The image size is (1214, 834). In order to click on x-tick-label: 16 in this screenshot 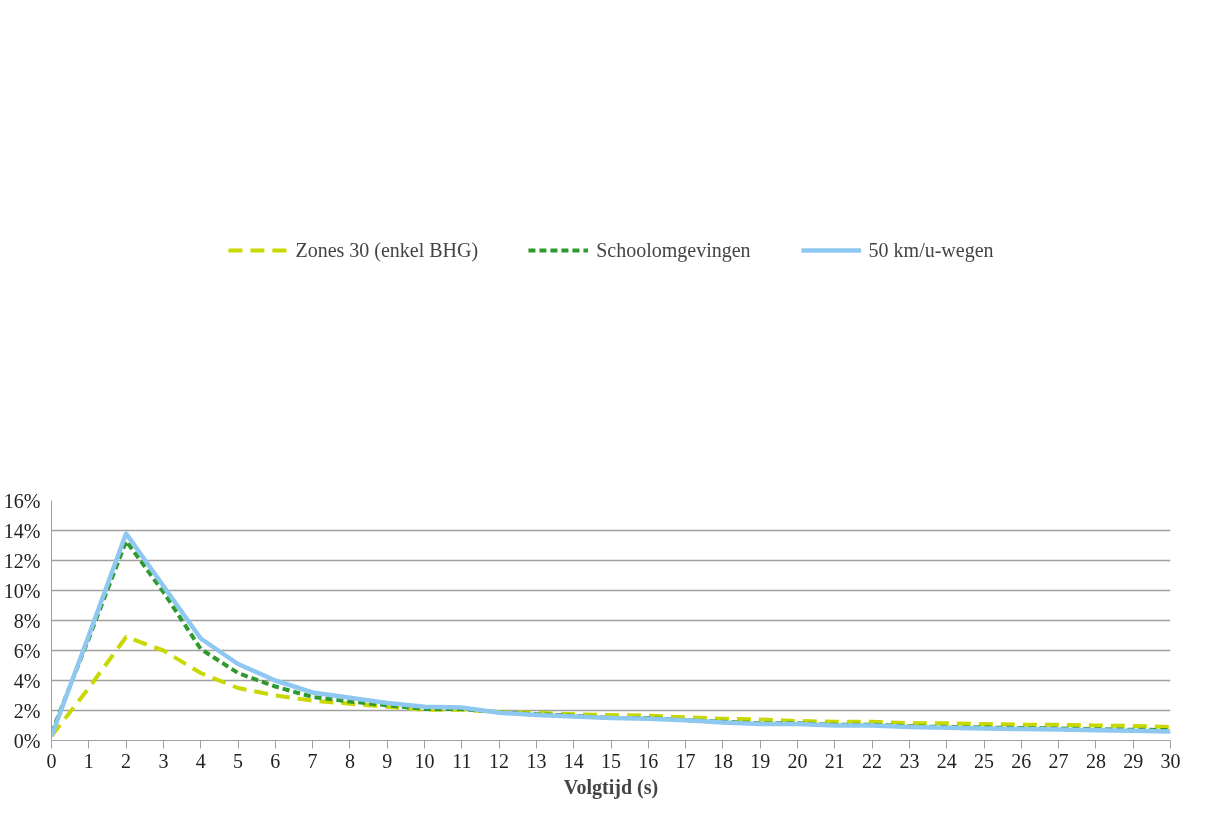, I will do `click(648, 760)`.